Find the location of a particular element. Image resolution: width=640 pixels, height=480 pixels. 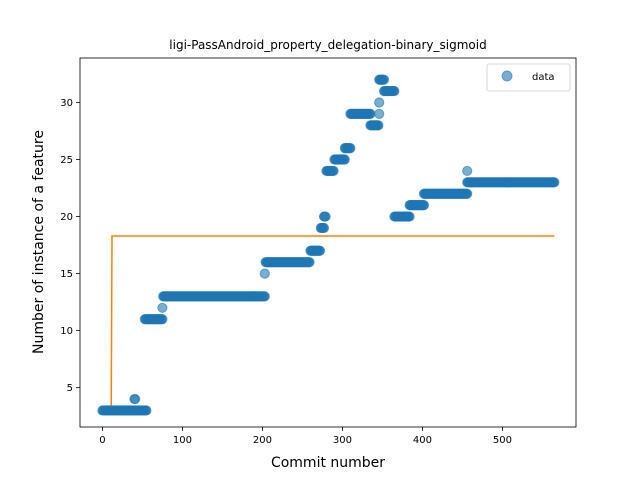

y-axis-label: Number of instance of a feature is located at coordinates (39, 242).